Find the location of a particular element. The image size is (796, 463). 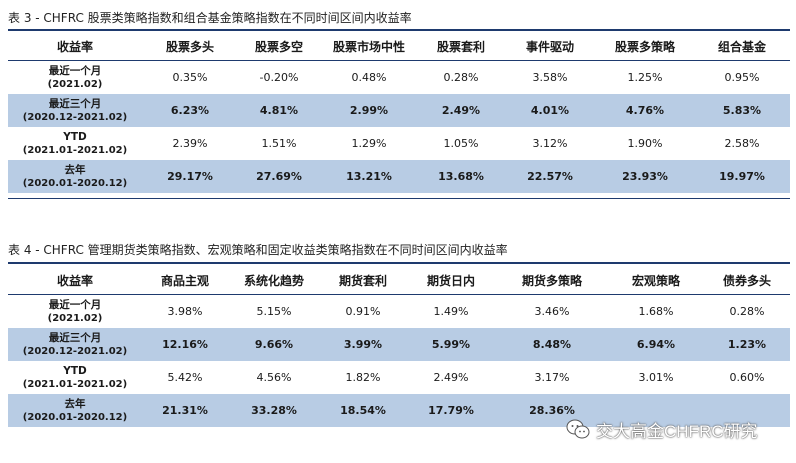

table-cell: 5.99% is located at coordinates (451, 344).